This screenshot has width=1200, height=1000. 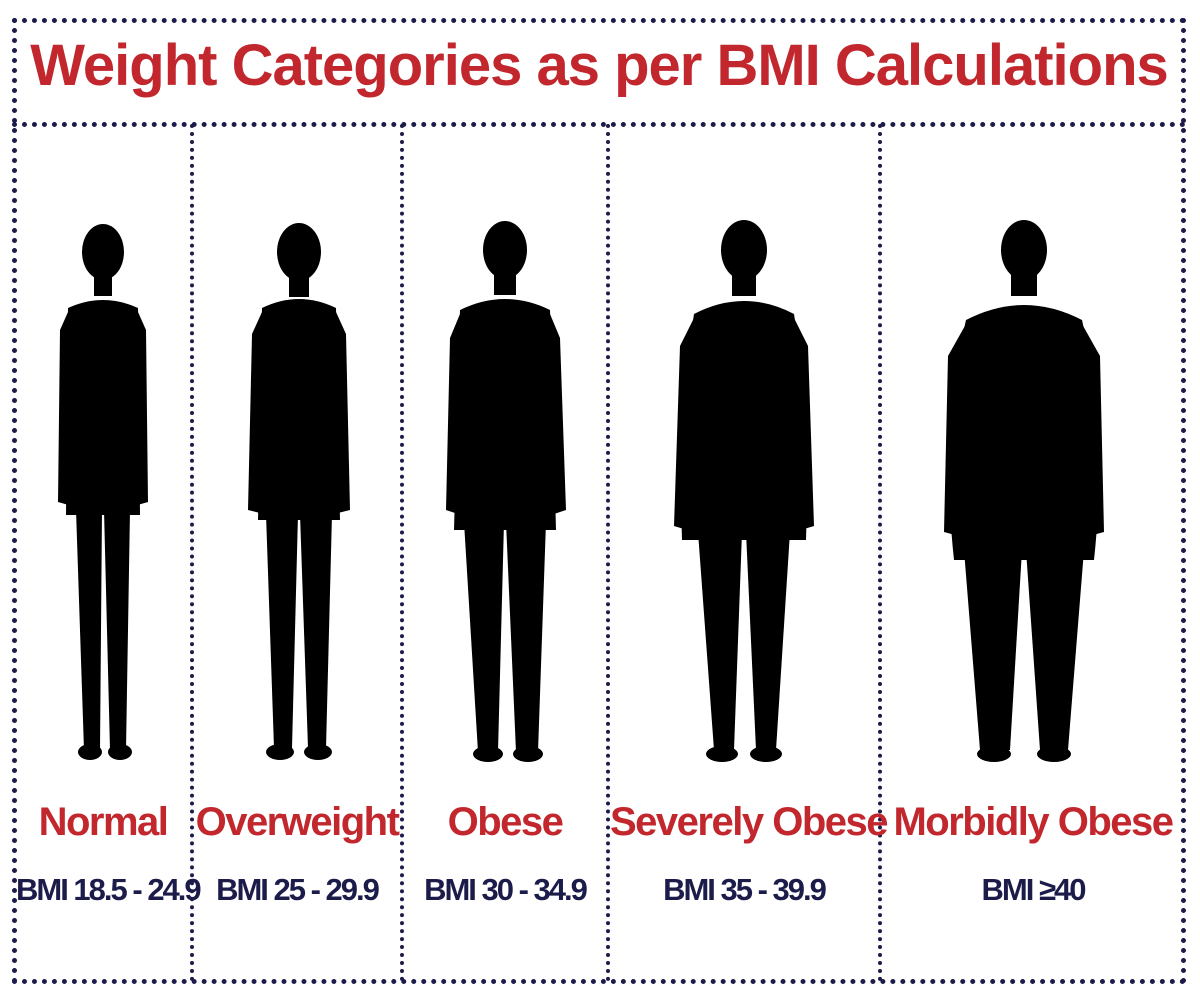 I want to click on slim-person-silhouette-icon, so click(x=103, y=492).